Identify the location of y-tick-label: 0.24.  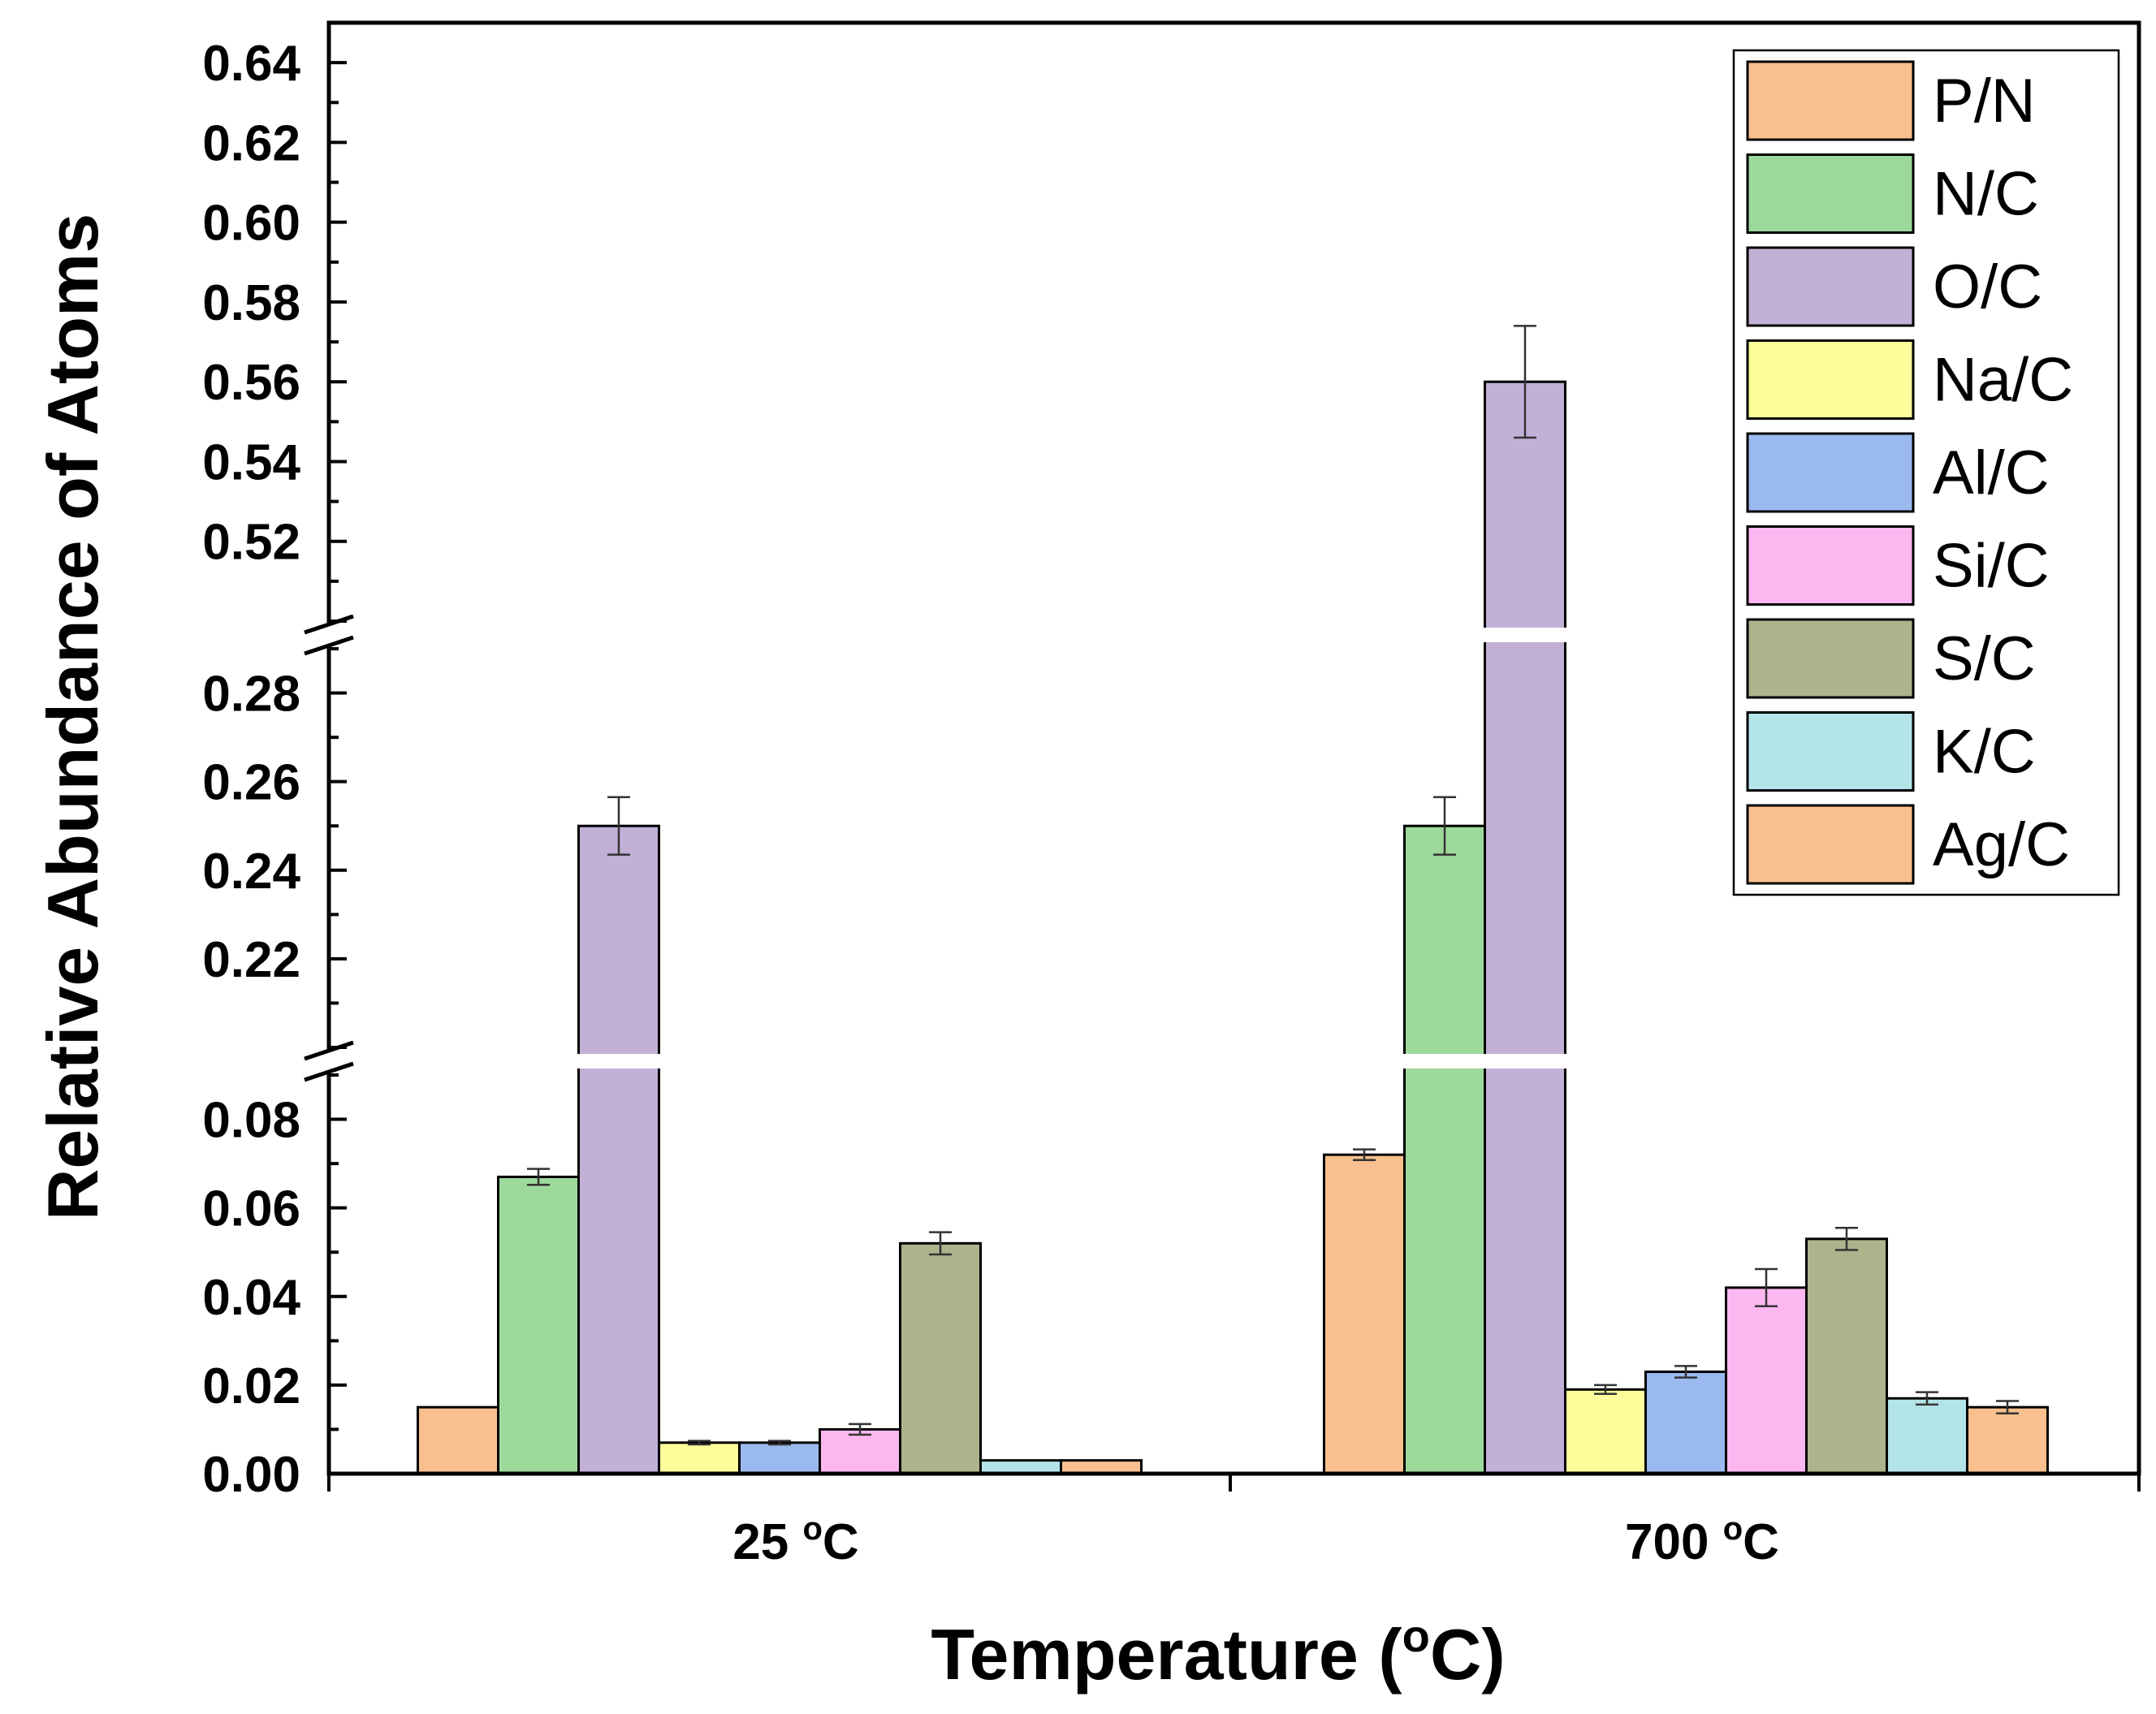
(251, 872).